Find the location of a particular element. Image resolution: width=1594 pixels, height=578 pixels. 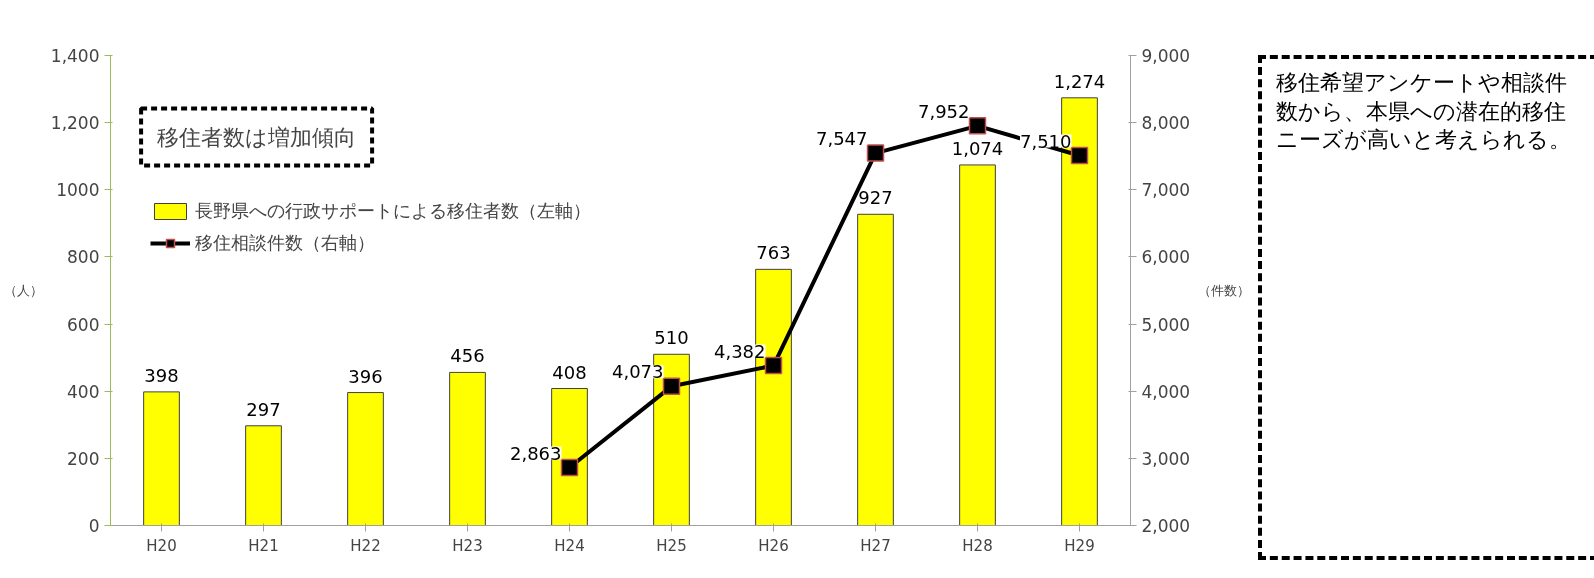

y-tick-label: 400 is located at coordinates (83, 391).